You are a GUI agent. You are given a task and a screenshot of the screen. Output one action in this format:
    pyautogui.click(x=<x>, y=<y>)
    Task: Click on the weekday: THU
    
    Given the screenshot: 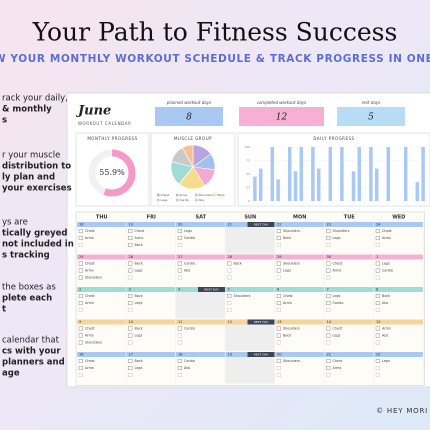 What is the action you would take?
    pyautogui.click(x=102, y=218)
    